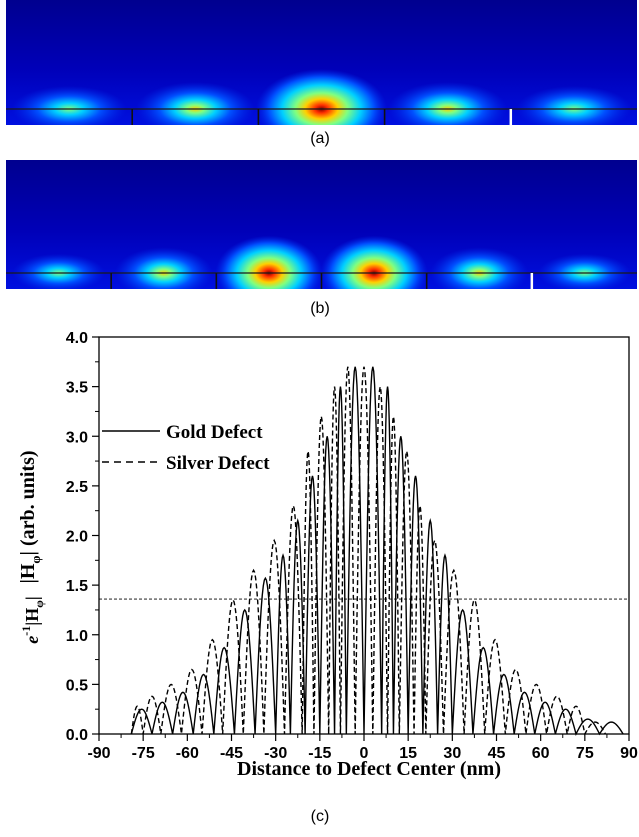  I want to click on legend: Gold Defect Silver Defect, so click(186, 448).